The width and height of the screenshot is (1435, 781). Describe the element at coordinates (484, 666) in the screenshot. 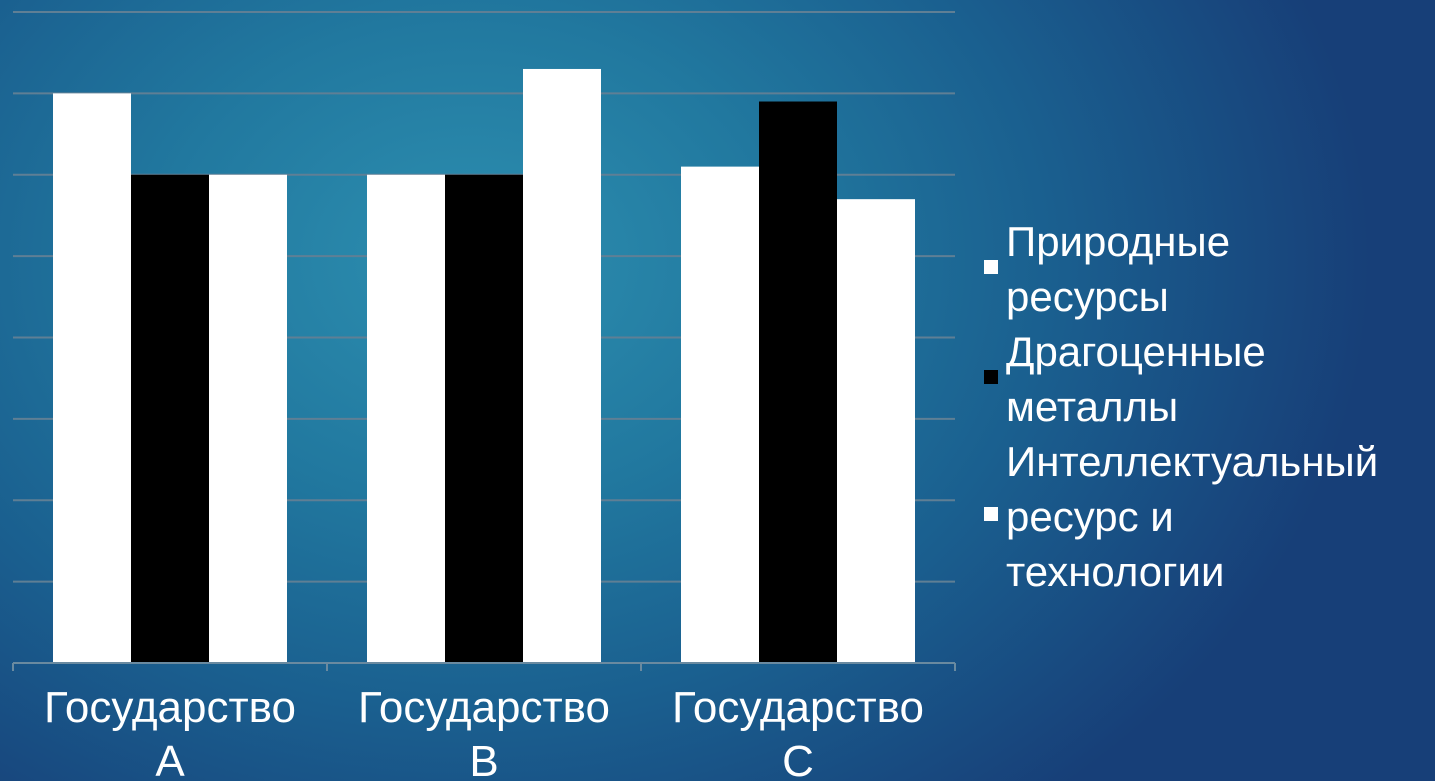

I see `x-axis` at that location.